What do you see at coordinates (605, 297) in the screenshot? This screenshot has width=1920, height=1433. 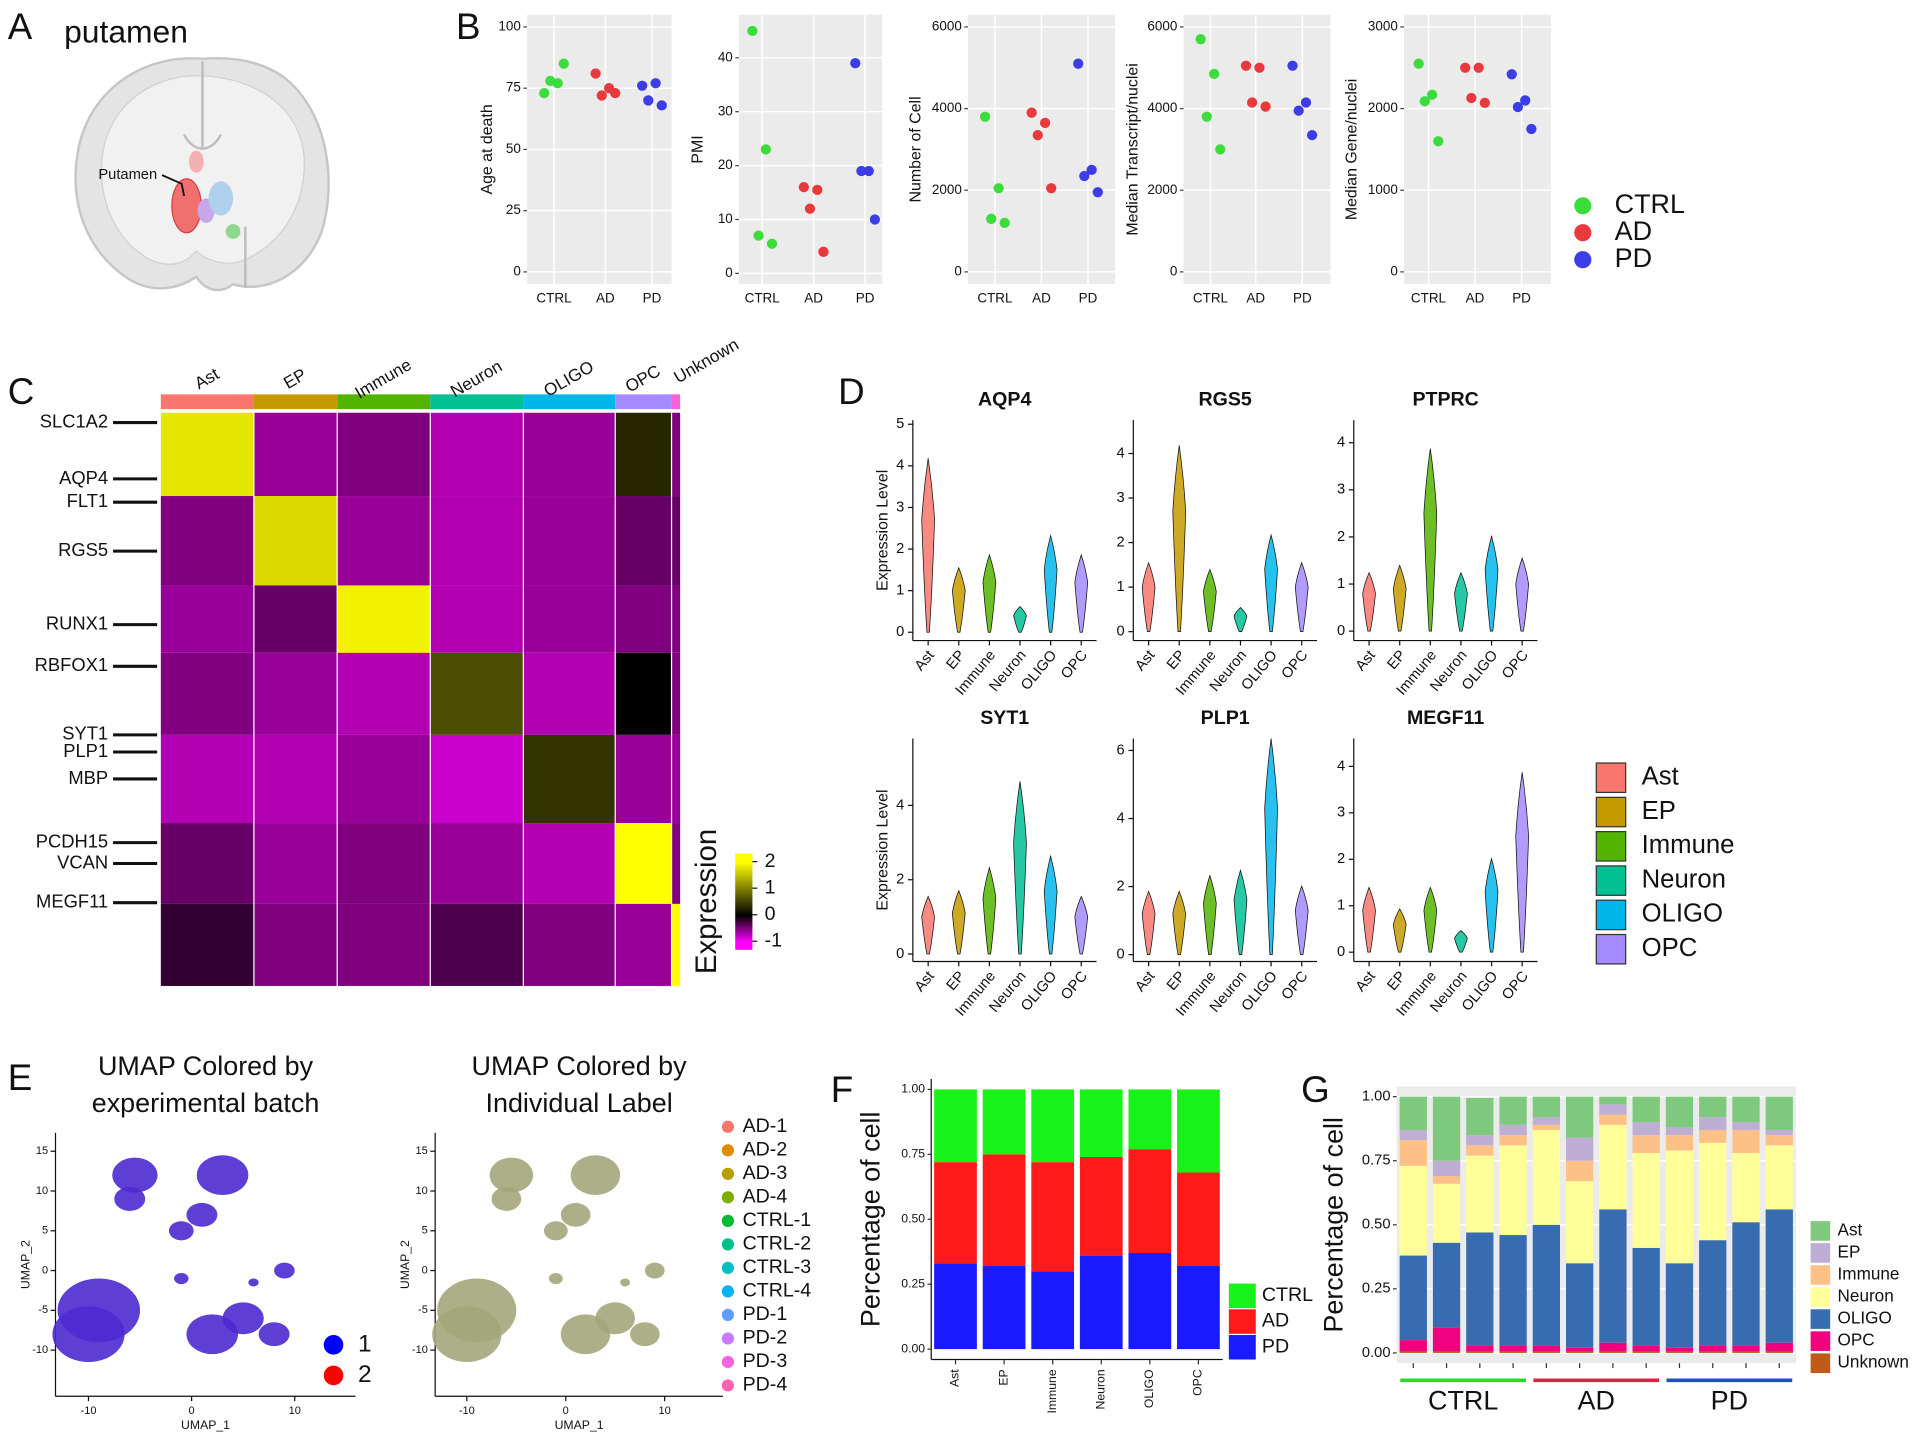 I see `x-tick-label: AD` at bounding box center [605, 297].